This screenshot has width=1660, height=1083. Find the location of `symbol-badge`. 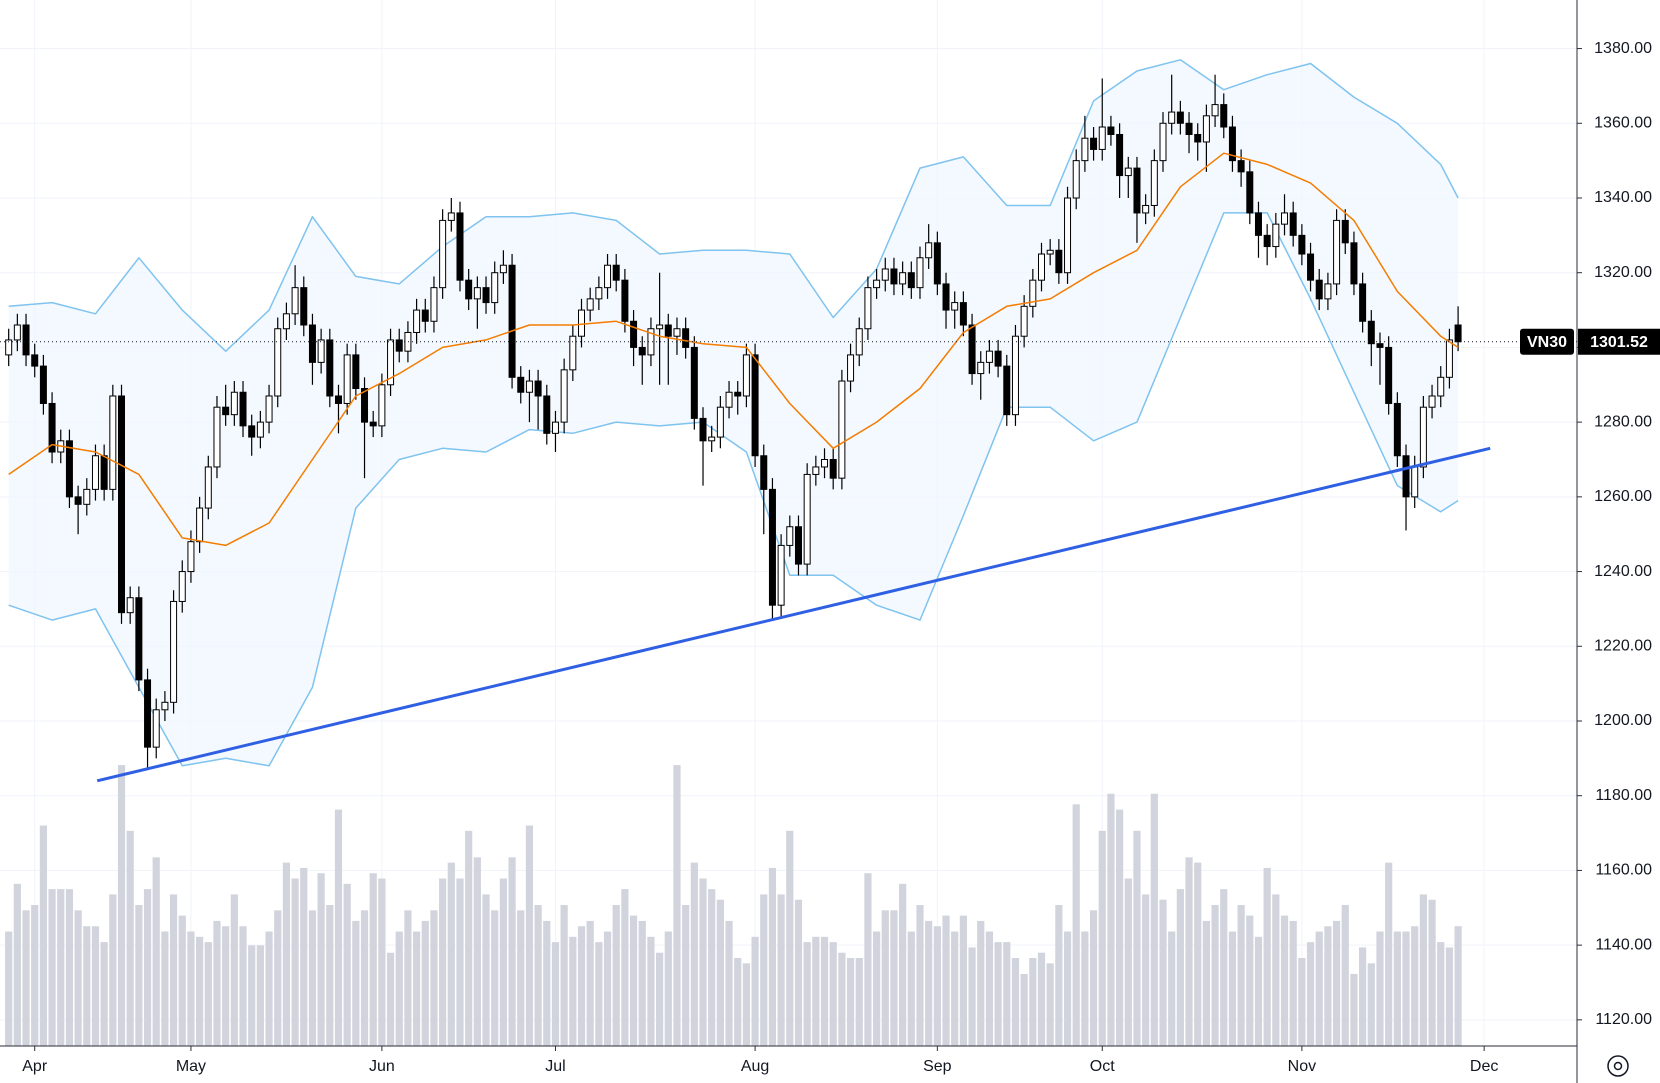

symbol-badge is located at coordinates (1547, 341).